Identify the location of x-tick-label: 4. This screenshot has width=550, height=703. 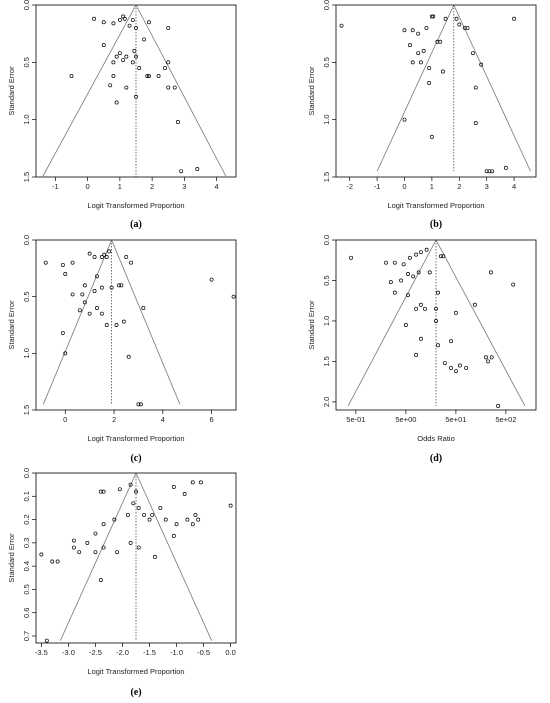
(514, 186).